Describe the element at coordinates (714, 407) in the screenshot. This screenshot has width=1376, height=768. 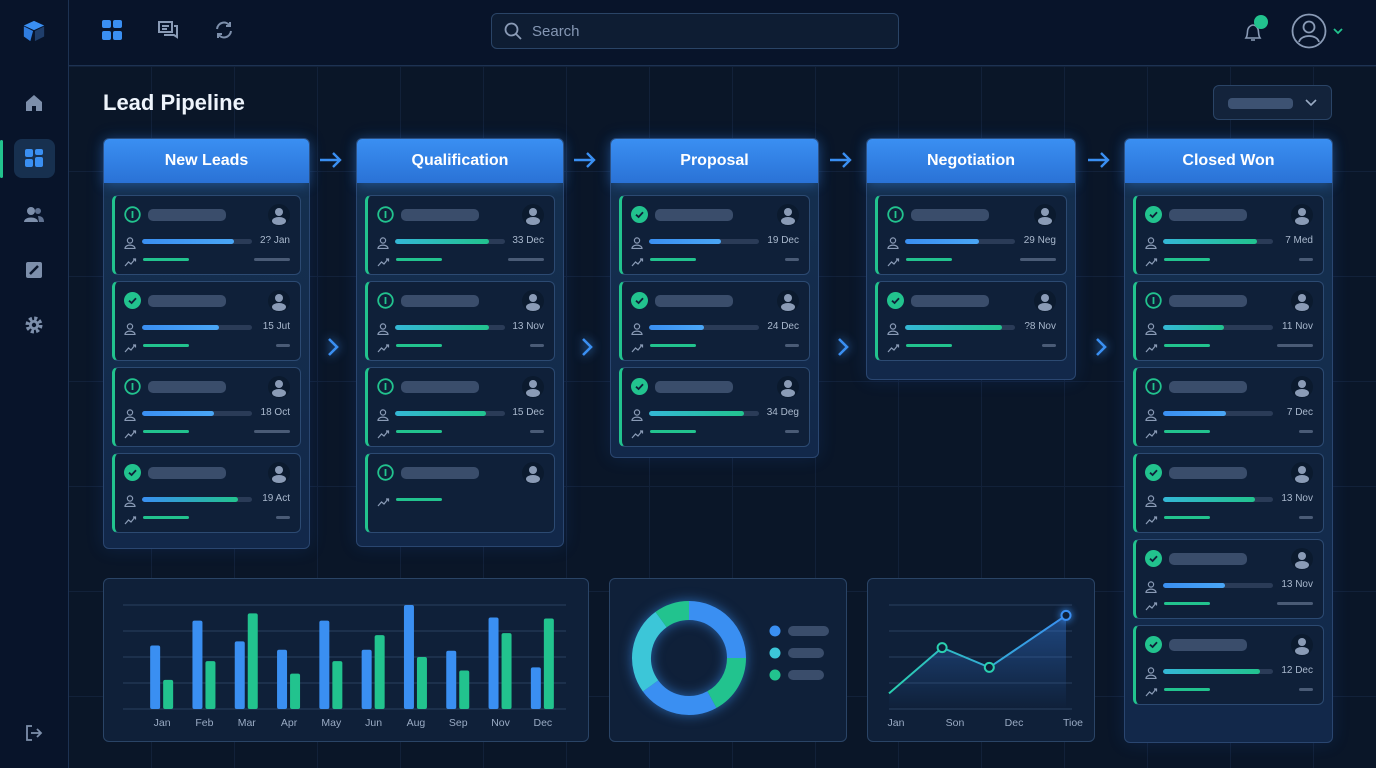
I see `lead-card: 34 Deg` at that location.